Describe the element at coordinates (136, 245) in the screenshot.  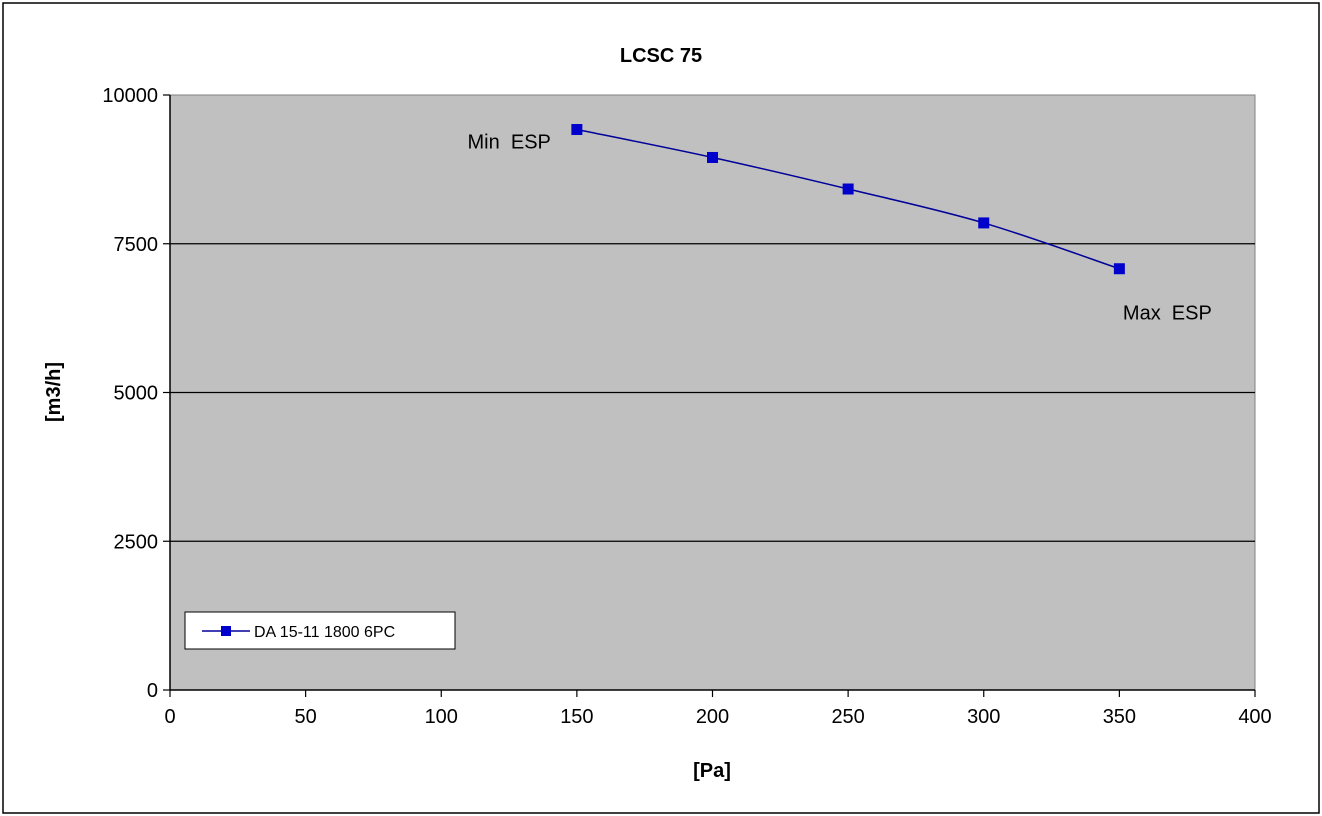
I see `y-tick-label-3: 7500` at that location.